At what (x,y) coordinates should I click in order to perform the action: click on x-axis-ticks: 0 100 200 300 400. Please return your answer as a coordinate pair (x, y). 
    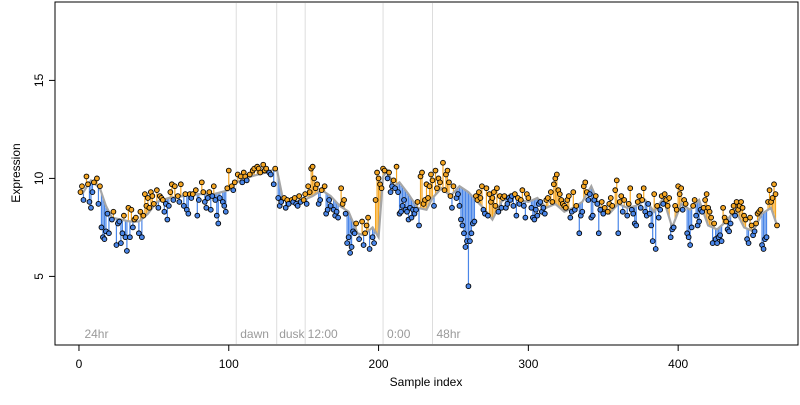
    Looking at the image, I should click on (382, 358).